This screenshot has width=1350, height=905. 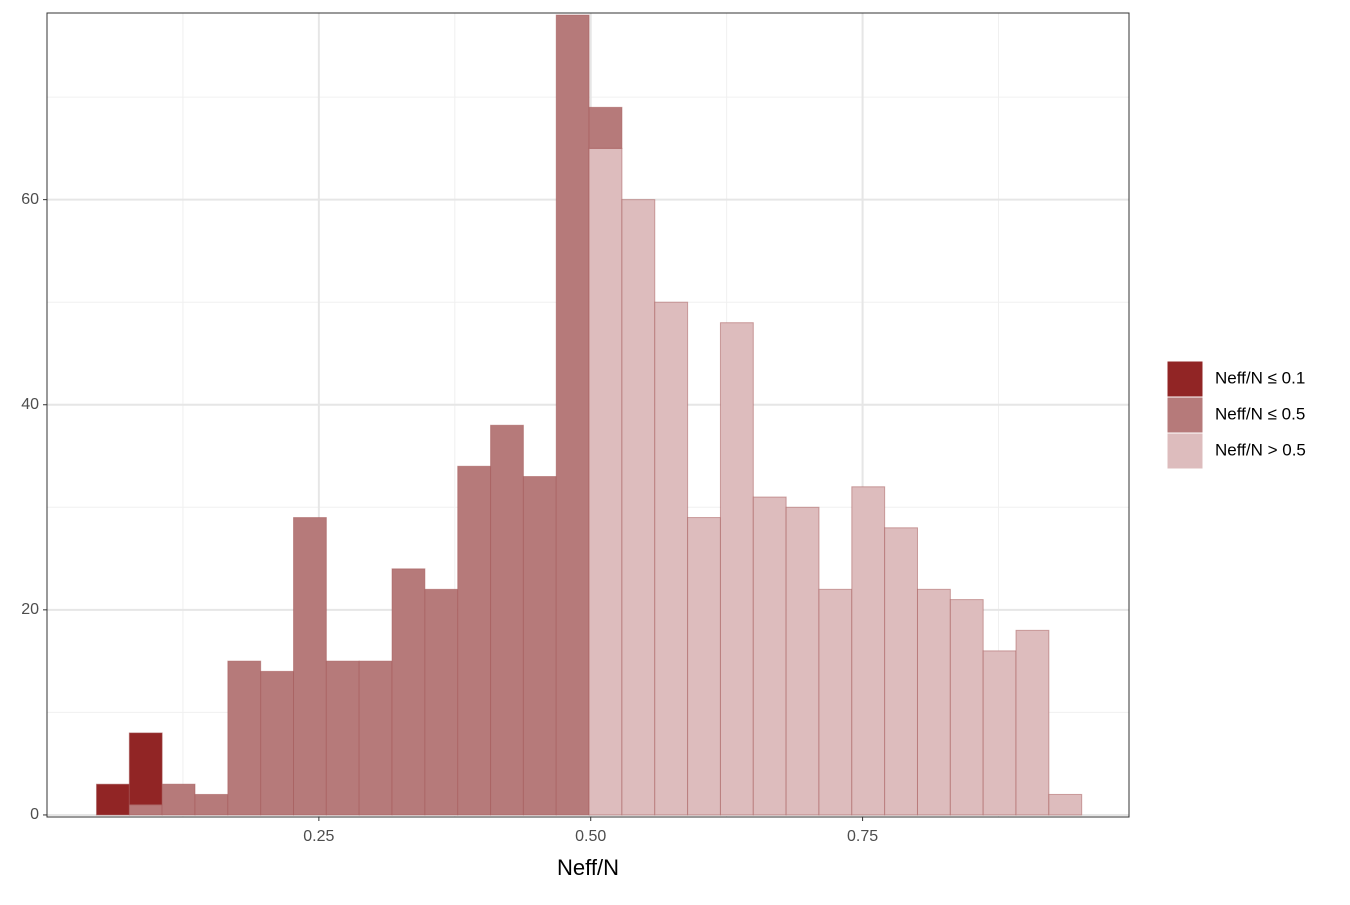 I want to click on y-tick-label: 60, so click(x=30, y=199).